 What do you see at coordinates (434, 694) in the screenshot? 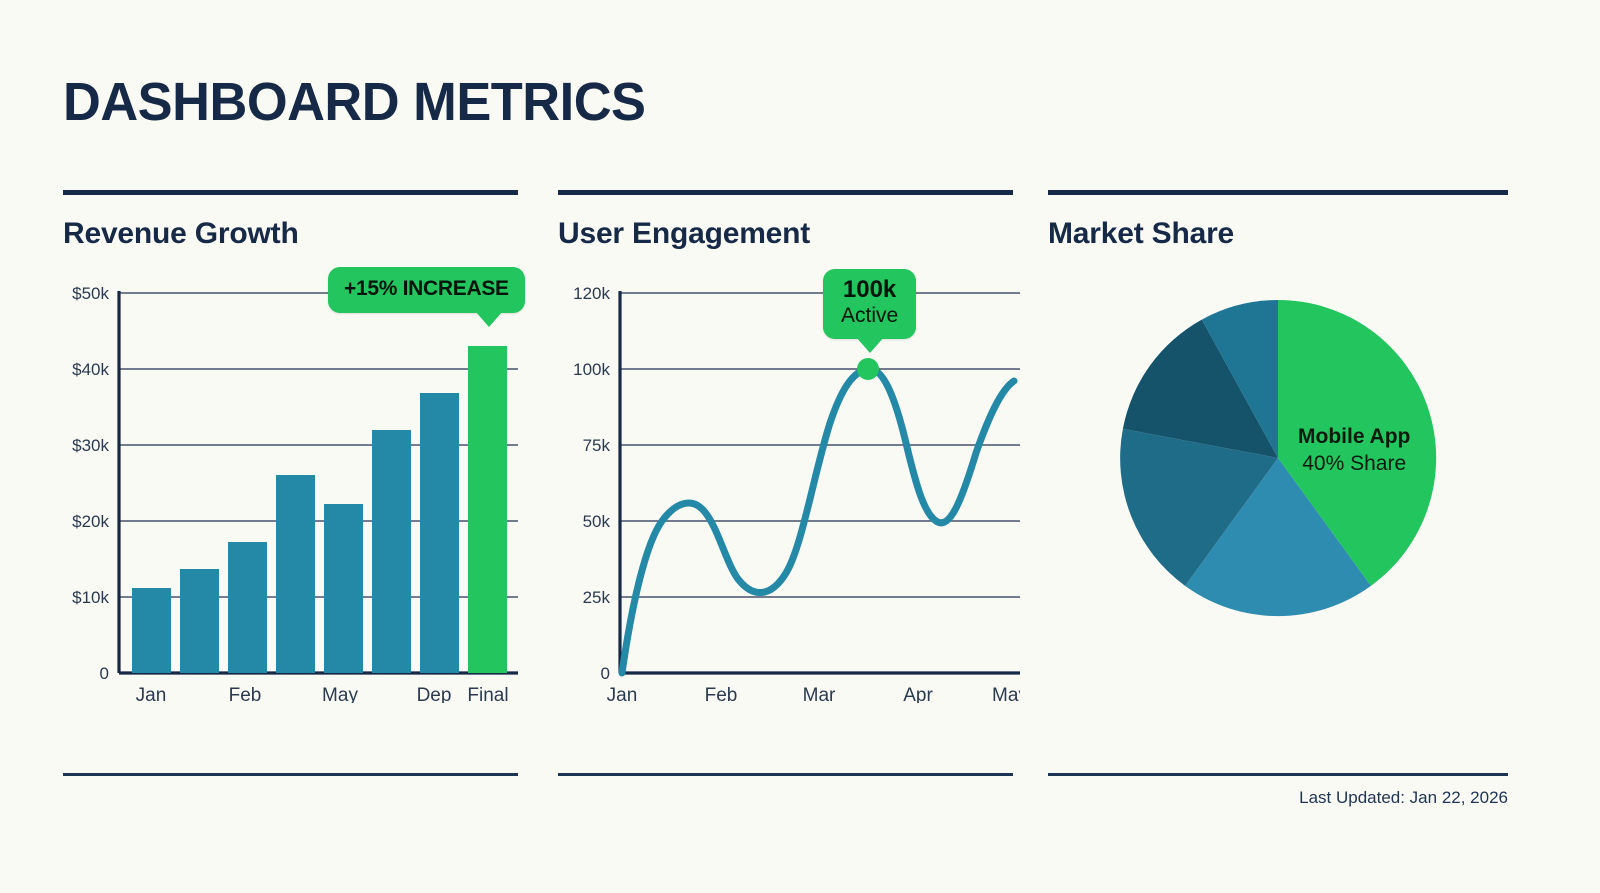
I see `x-tick-label: Dep` at bounding box center [434, 694].